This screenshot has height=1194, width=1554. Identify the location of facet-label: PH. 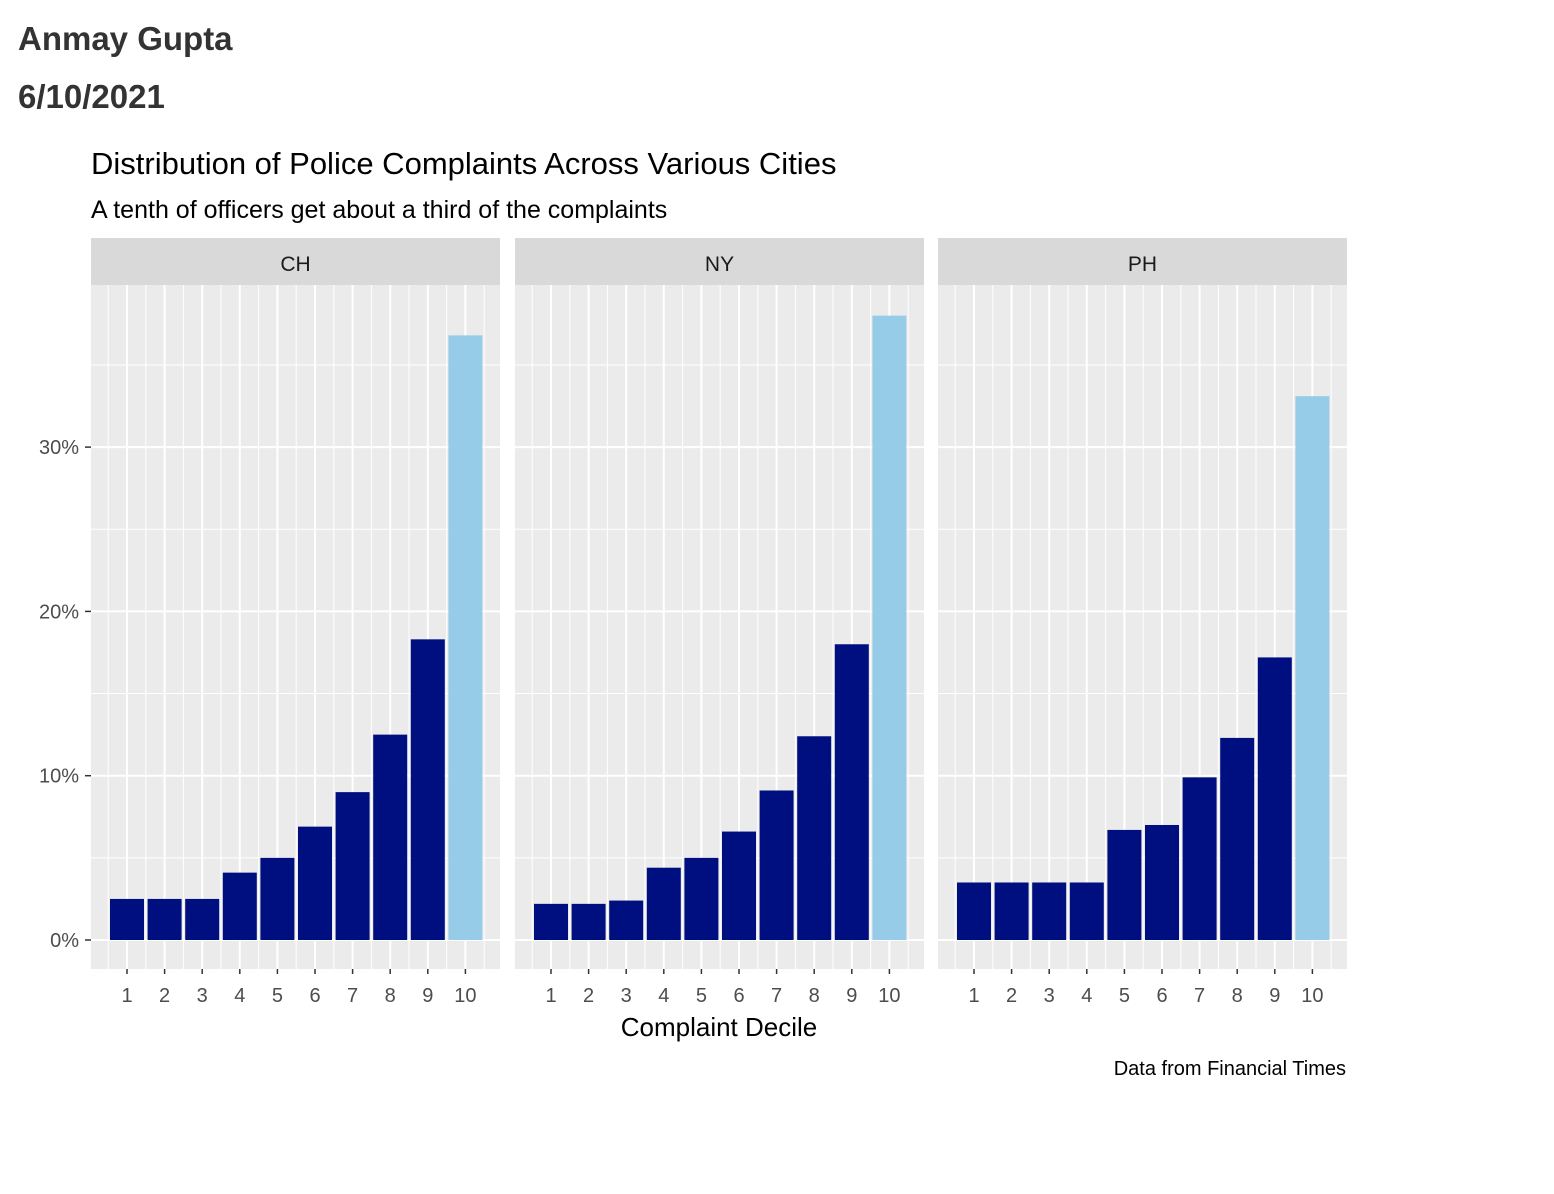
(1142, 264).